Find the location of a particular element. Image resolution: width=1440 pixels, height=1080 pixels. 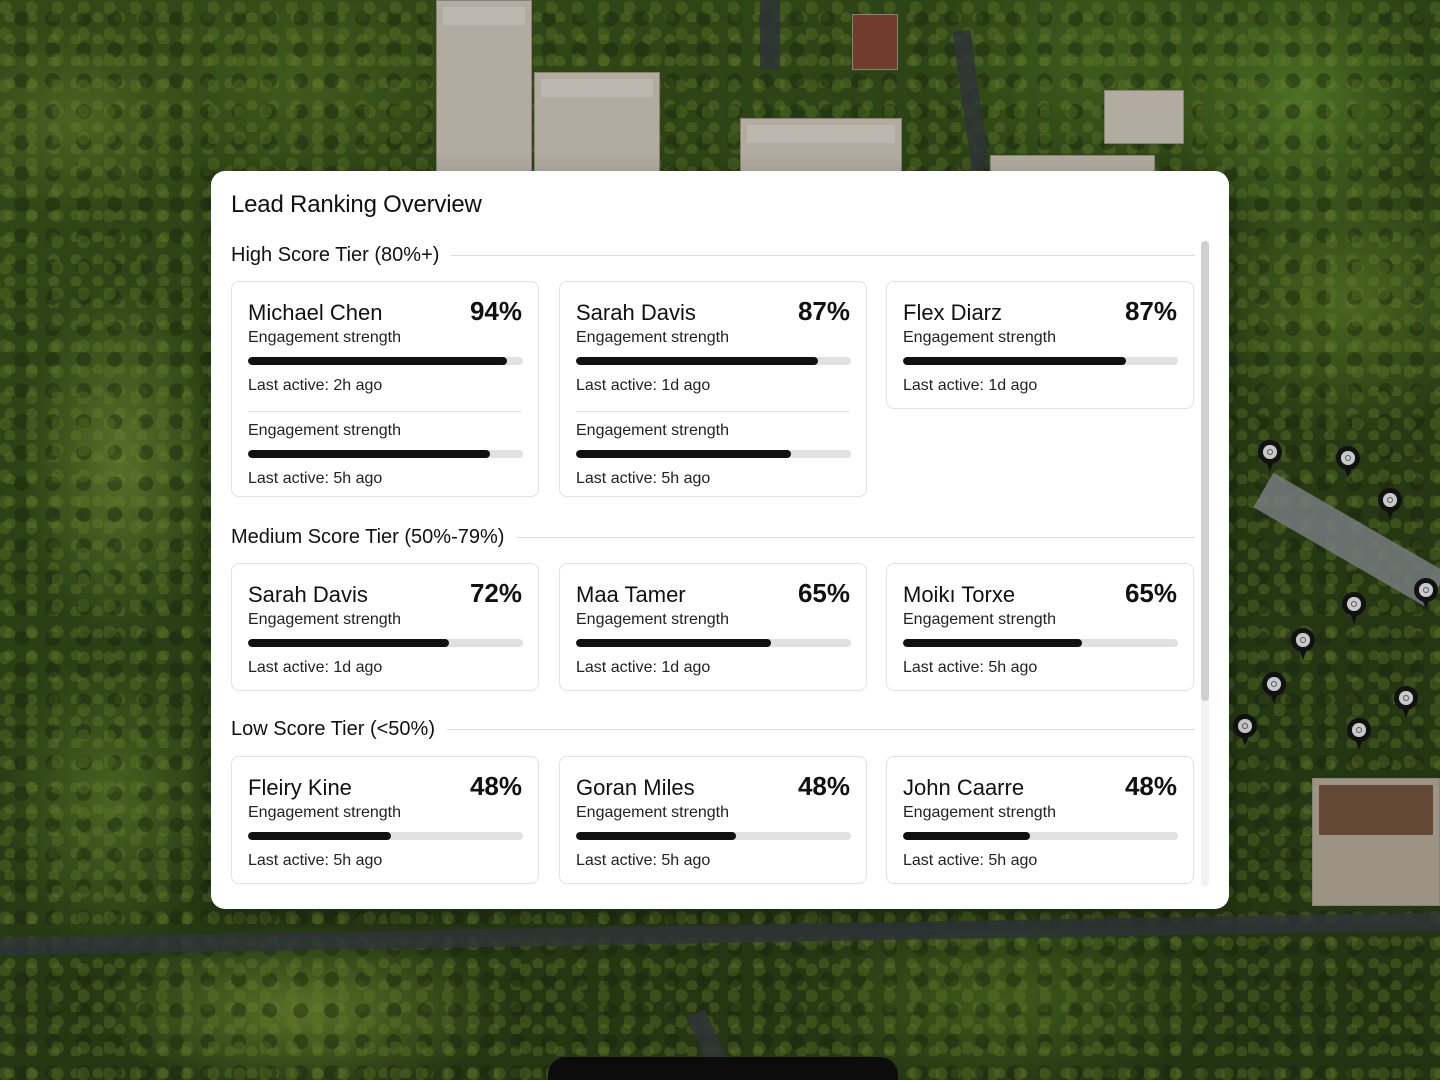

lead-name: Goran Miles is located at coordinates (635, 787).